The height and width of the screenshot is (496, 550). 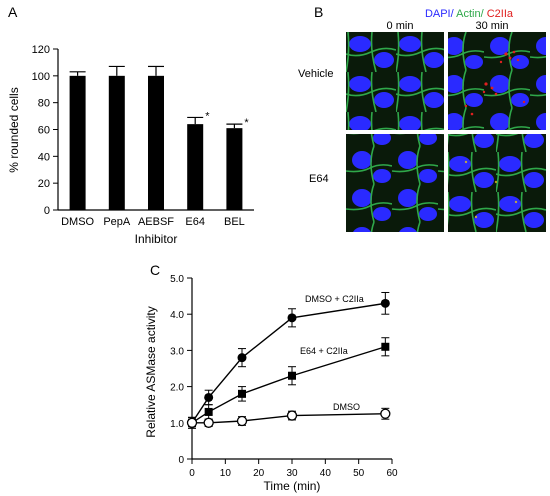 What do you see at coordinates (292, 473) in the screenshot?
I see `line-chart-x-tick-label: 30` at bounding box center [292, 473].